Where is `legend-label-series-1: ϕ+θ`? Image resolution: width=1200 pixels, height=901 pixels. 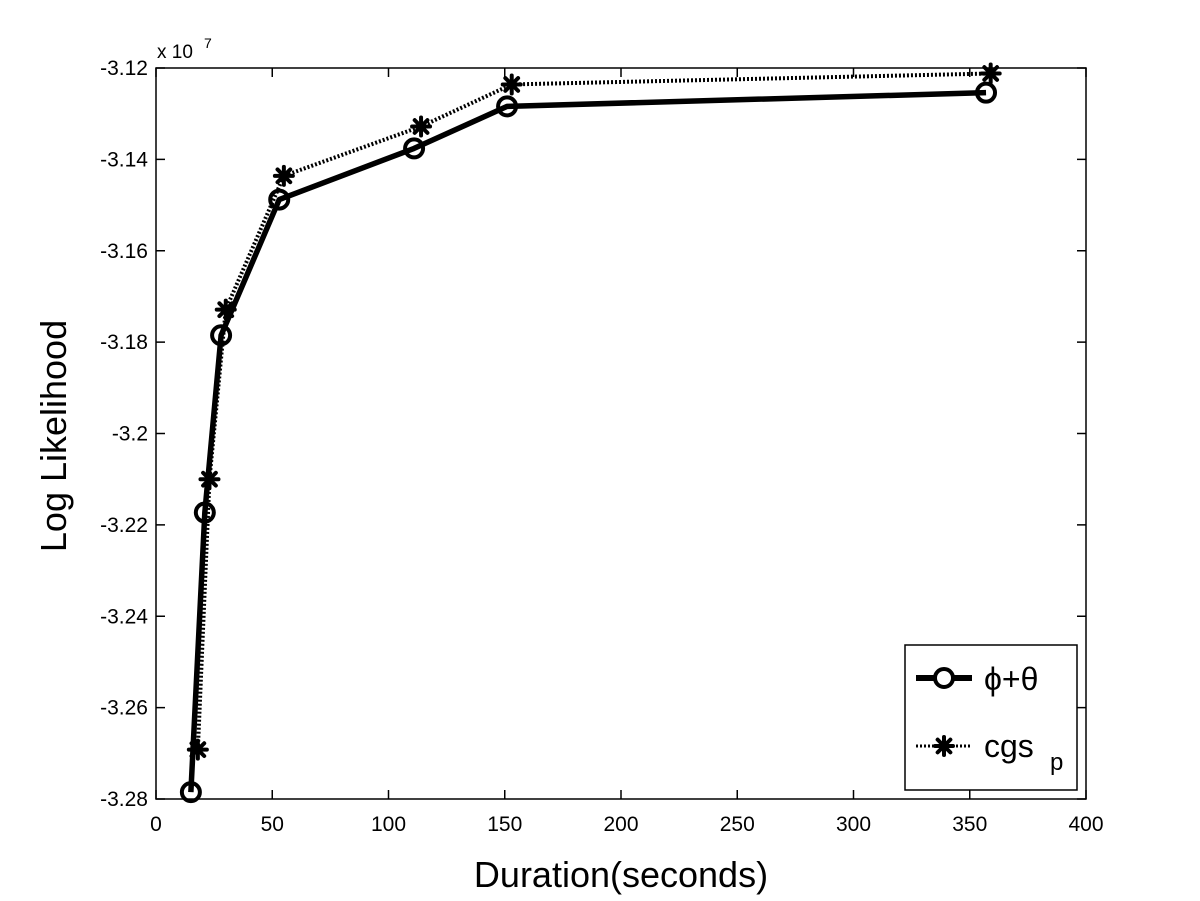 legend-label-series-1: ϕ+θ is located at coordinates (1011, 679).